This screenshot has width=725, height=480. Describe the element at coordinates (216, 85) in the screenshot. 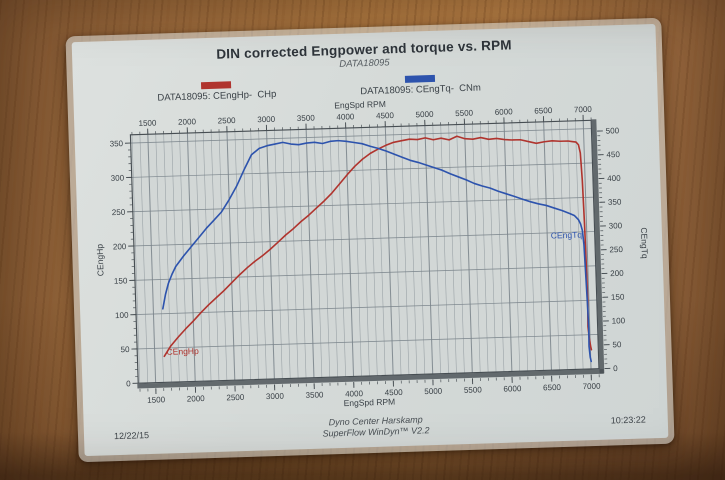

I see `power-legend-swatch` at that location.